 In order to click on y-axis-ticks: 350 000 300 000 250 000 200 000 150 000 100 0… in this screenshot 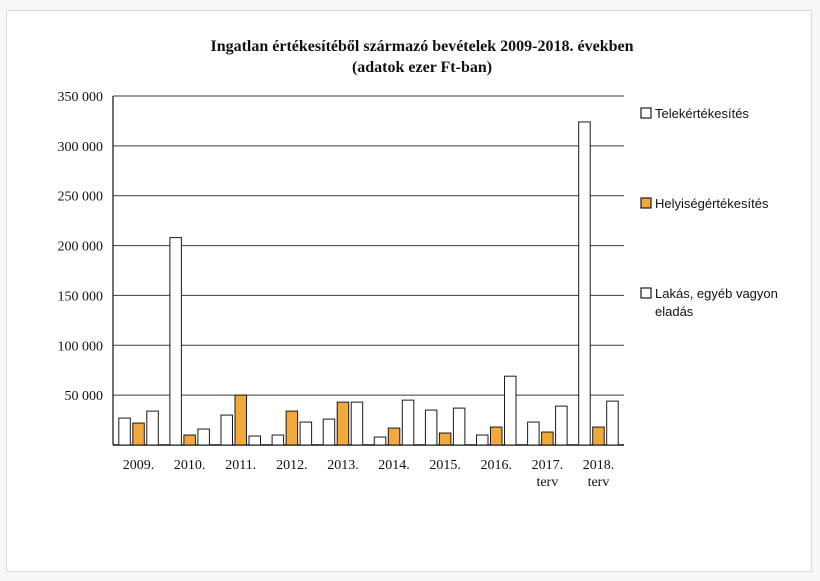, I will do `click(81, 247)`.